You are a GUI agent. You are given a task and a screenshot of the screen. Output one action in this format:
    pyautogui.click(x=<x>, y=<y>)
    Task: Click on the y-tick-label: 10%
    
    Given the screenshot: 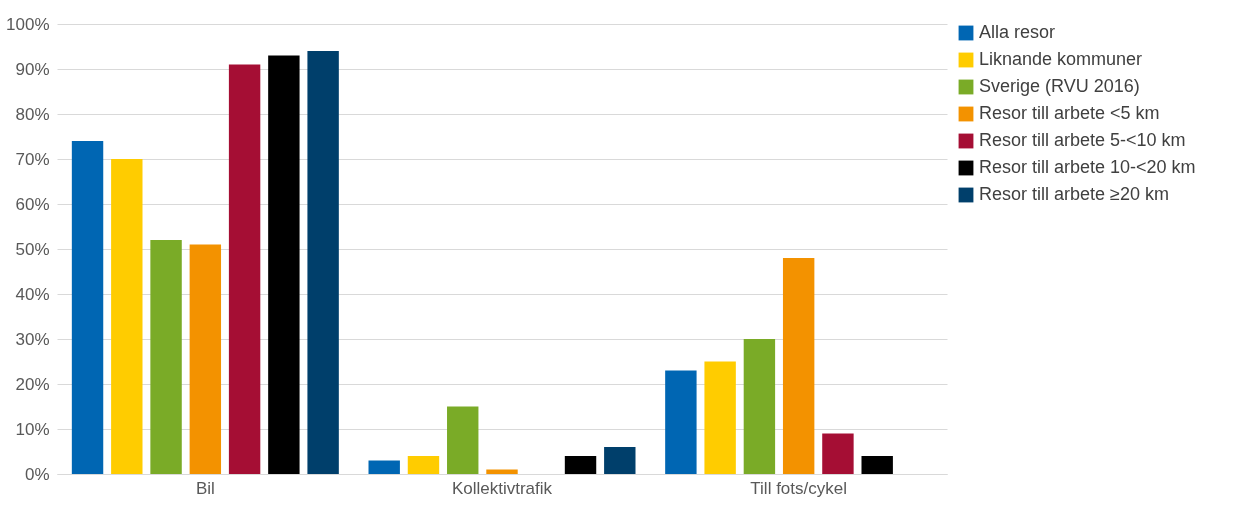 What is the action you would take?
    pyautogui.click(x=32, y=429)
    